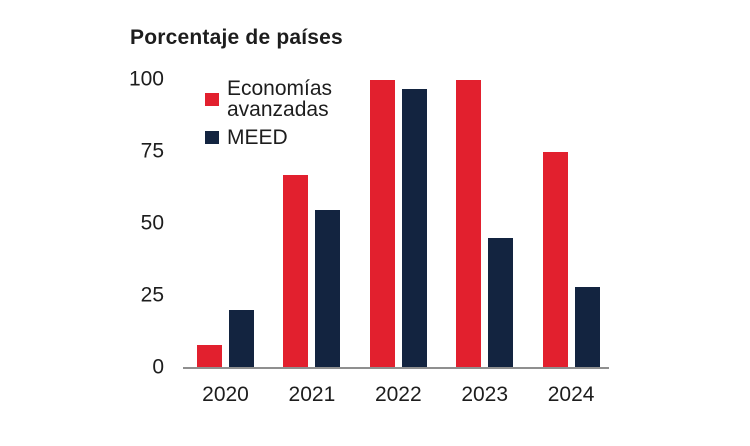 This screenshot has width=750, height=446. Describe the element at coordinates (212, 99) in the screenshot. I see `legend-swatch-economias-avanzadas-icon` at that location.